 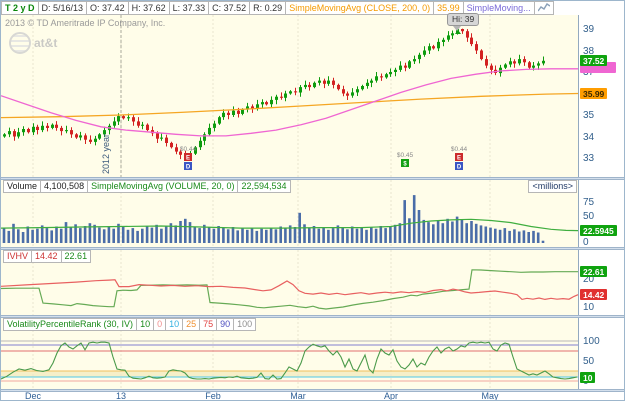 What do you see at coordinates (33, 396) in the screenshot?
I see `xaxis-label-Dec: Dec` at bounding box center [33, 396].